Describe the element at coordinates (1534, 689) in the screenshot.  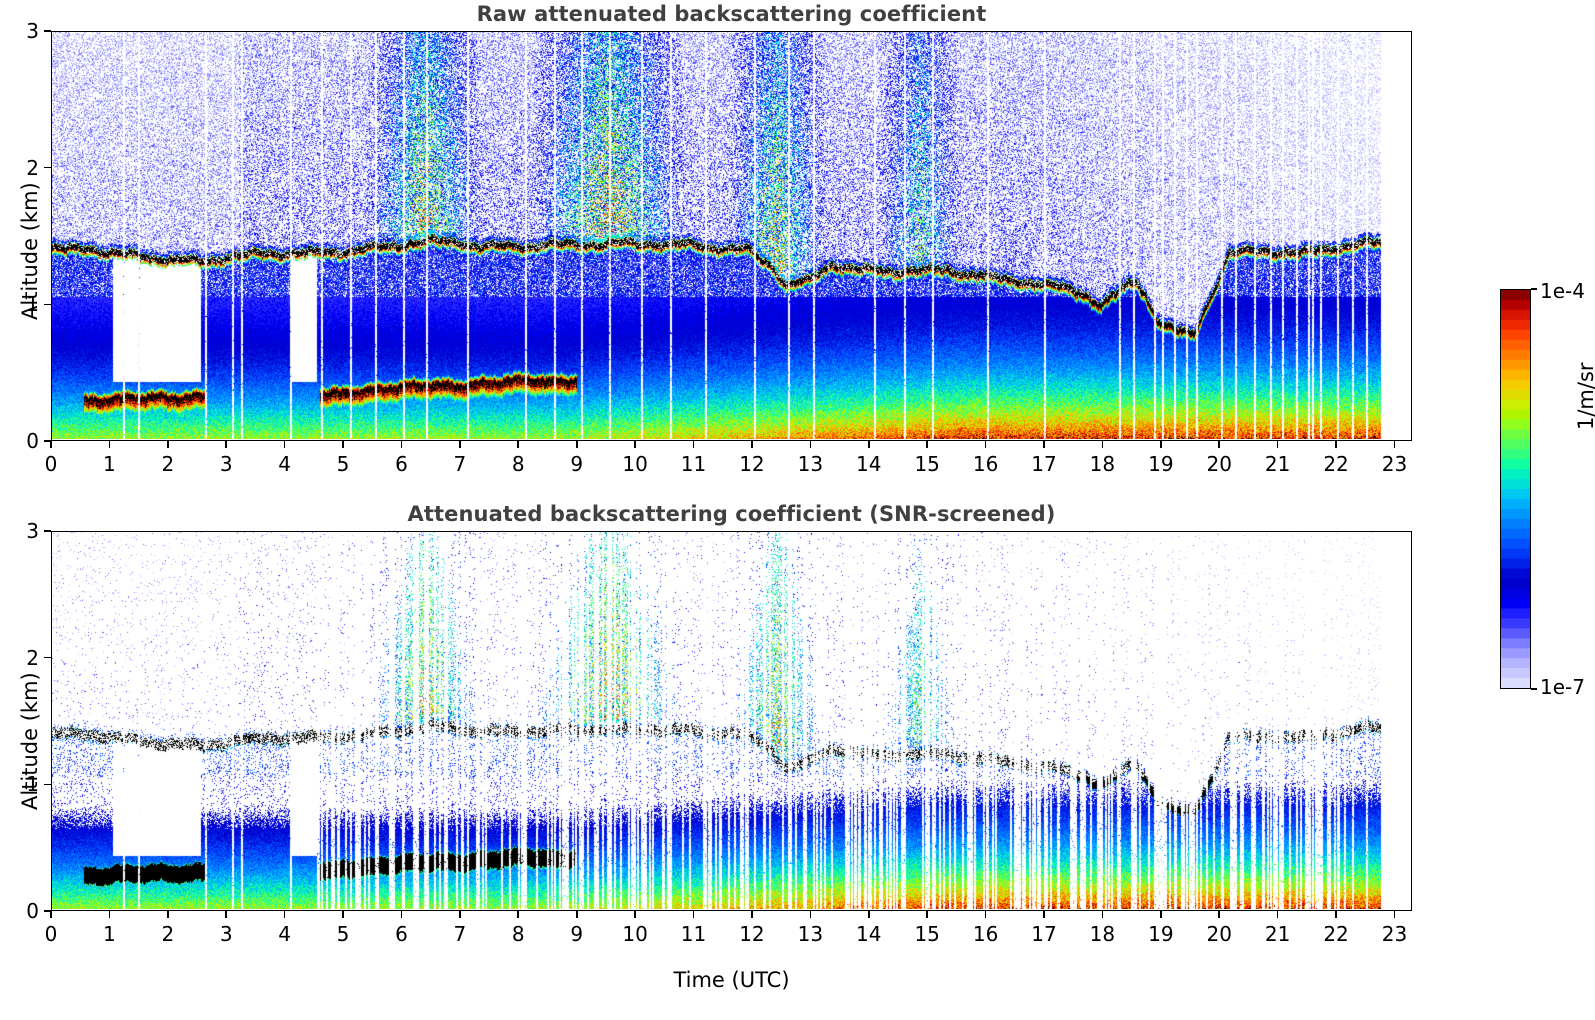
I see `colorbar-min-tick` at that location.